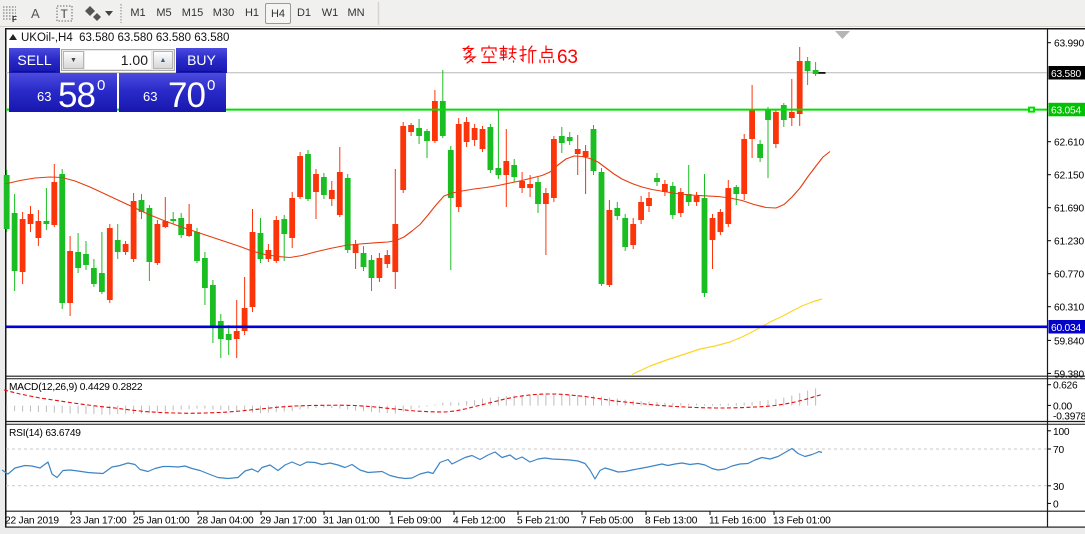 The image size is (1085, 534). What do you see at coordinates (1066, 111) in the screenshot?
I see `svg-text: 63.054` at bounding box center [1066, 111].